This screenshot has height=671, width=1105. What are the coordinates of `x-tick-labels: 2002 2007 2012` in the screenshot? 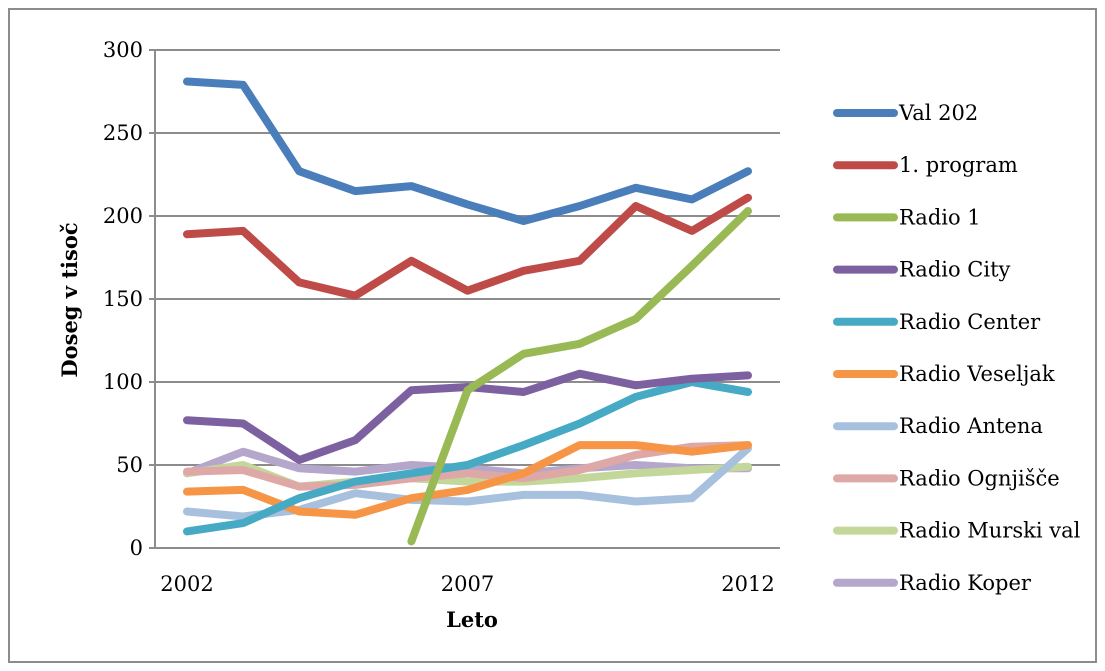 It's located at (467, 584).